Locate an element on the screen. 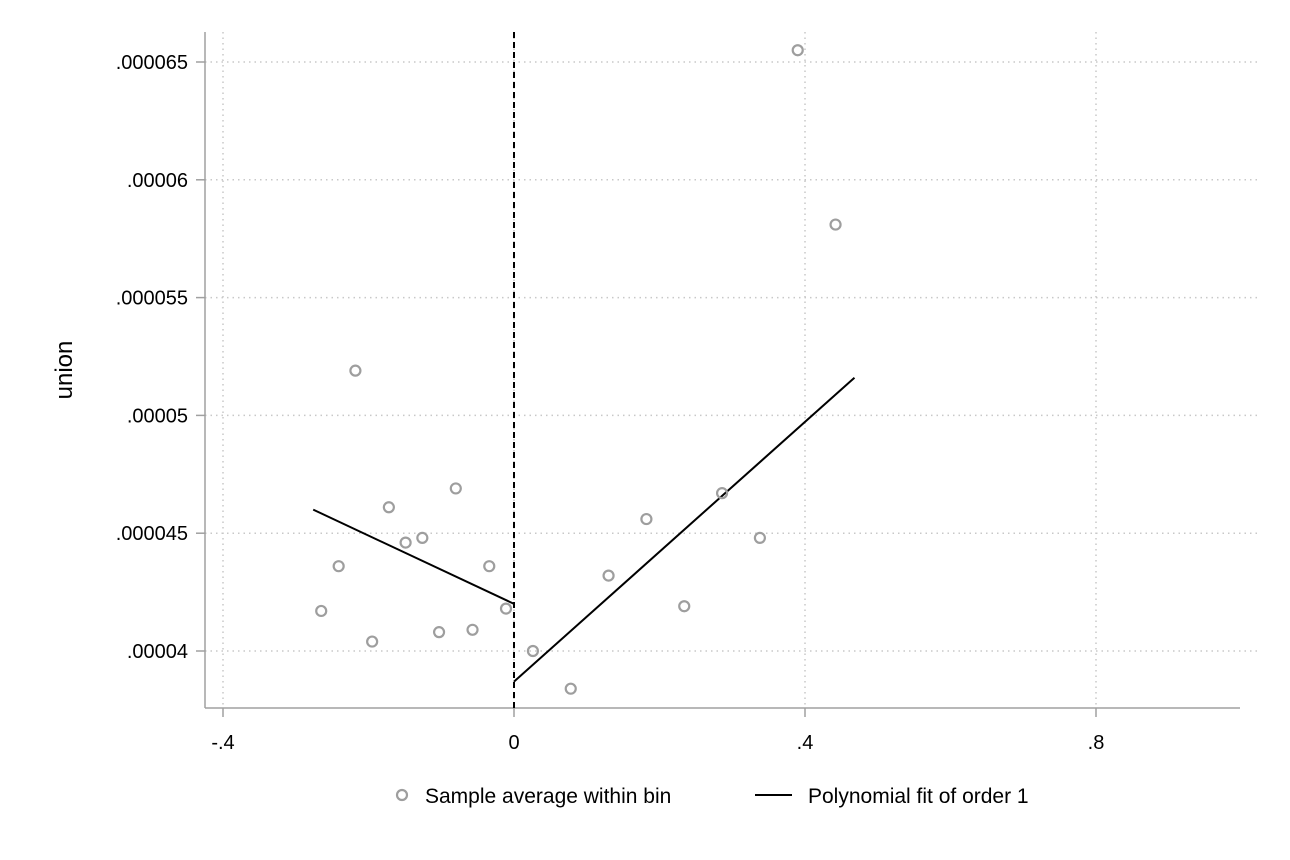 This screenshot has height=860, width=1290. x-tick-label: 0 is located at coordinates (513, 743).